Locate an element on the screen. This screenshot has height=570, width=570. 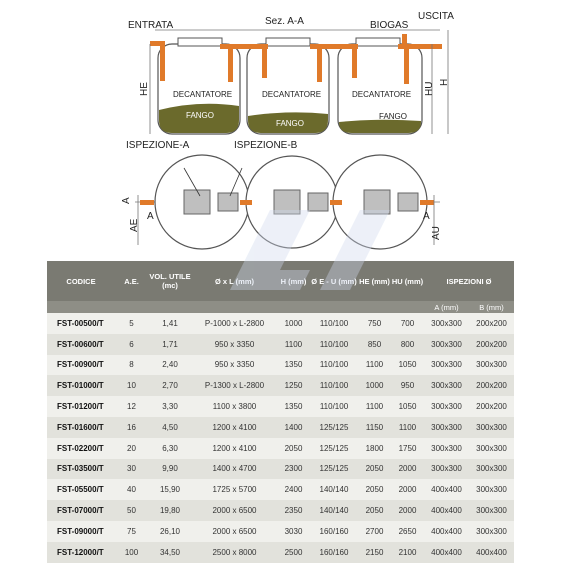
label-decantatore-3: DECANTATORE is located at coordinates (382, 94).